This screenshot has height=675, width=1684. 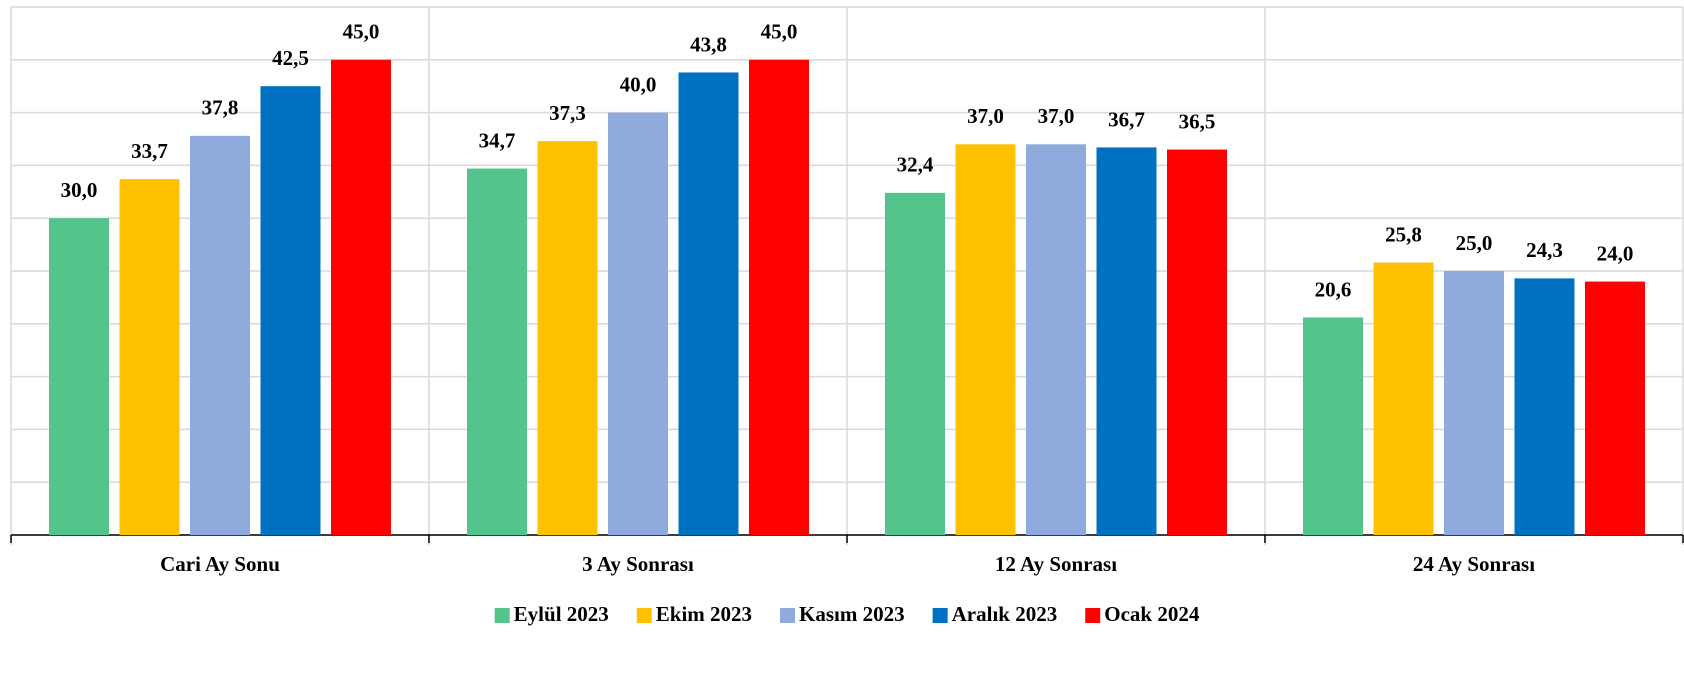 I want to click on data-label: 24,3, so click(x=1544, y=250).